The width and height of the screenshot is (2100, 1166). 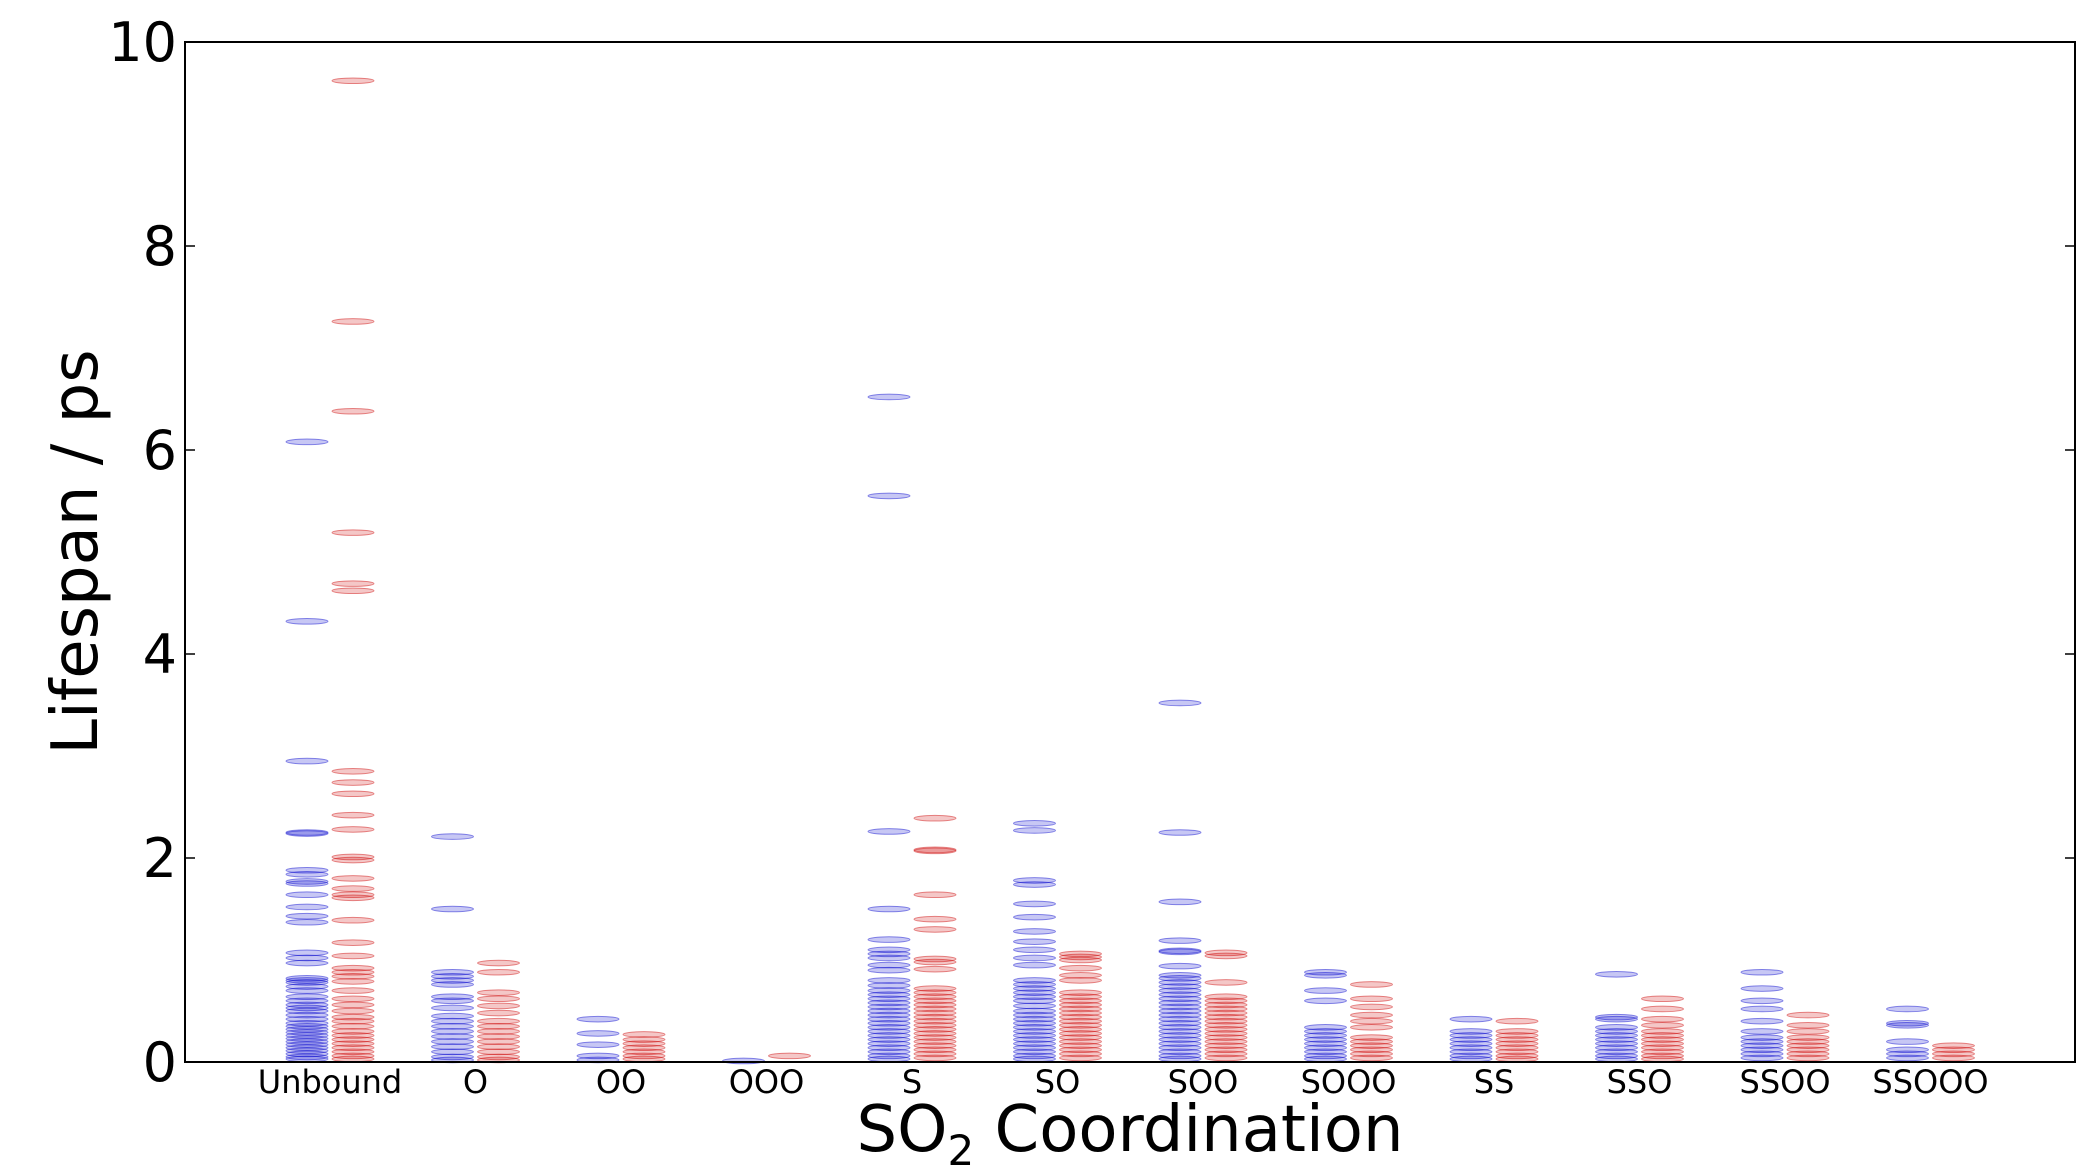 I want to click on x-tick-label: Unbound, so click(x=330, y=1082).